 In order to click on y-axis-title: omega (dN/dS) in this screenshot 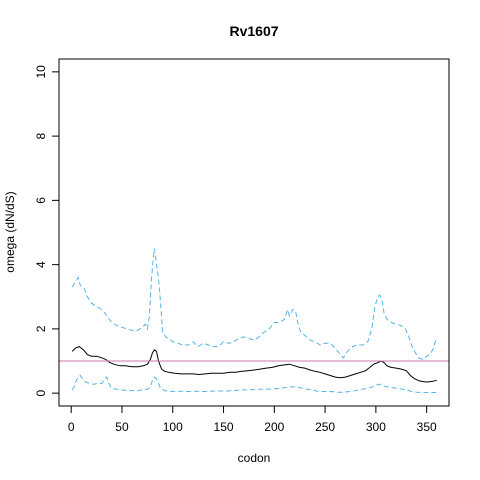, I will do `click(10, 231)`.